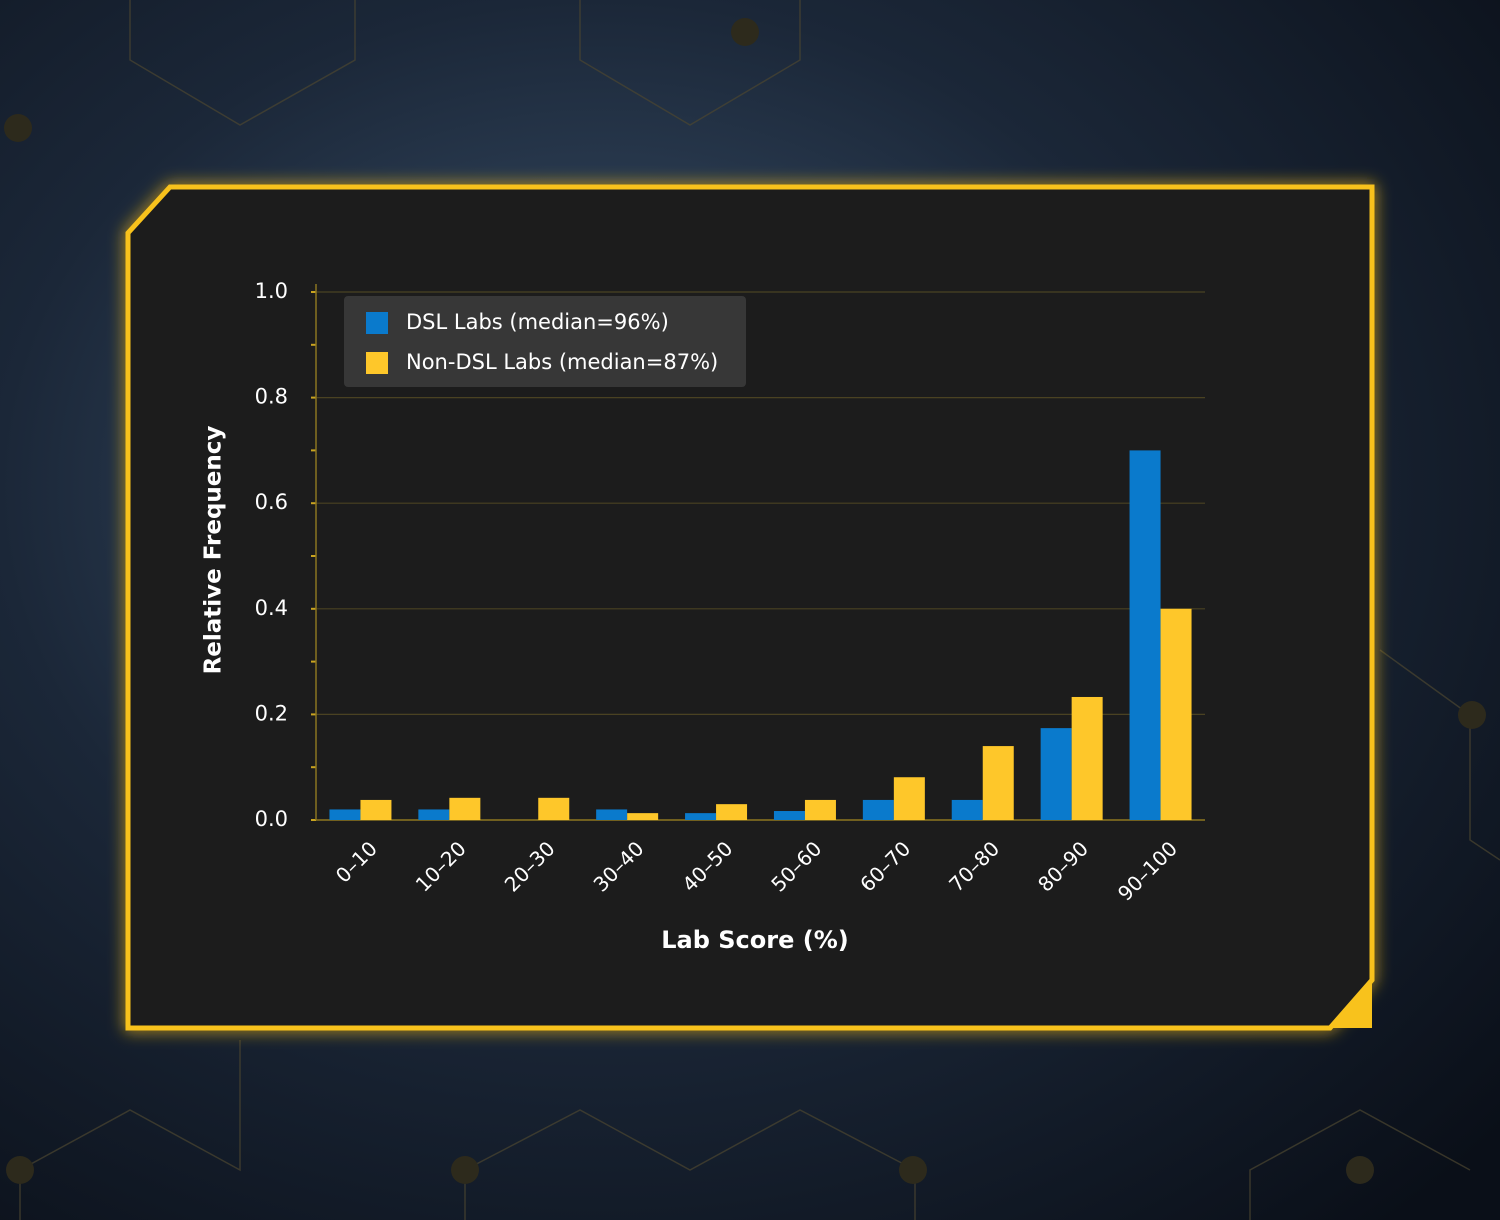 The height and width of the screenshot is (1220, 1500). What do you see at coordinates (754, 940) in the screenshot?
I see `x-axis-title: Lab Score (%)` at bounding box center [754, 940].